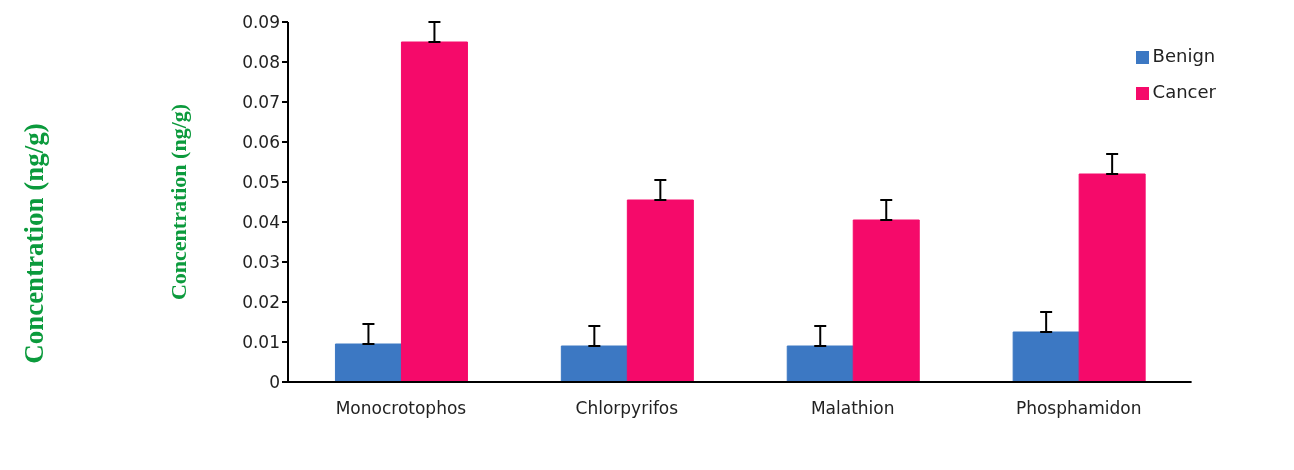 The width and height of the screenshot is (1294, 470). I want to click on x-tick-label: Chlorpyrifos, so click(627, 408).